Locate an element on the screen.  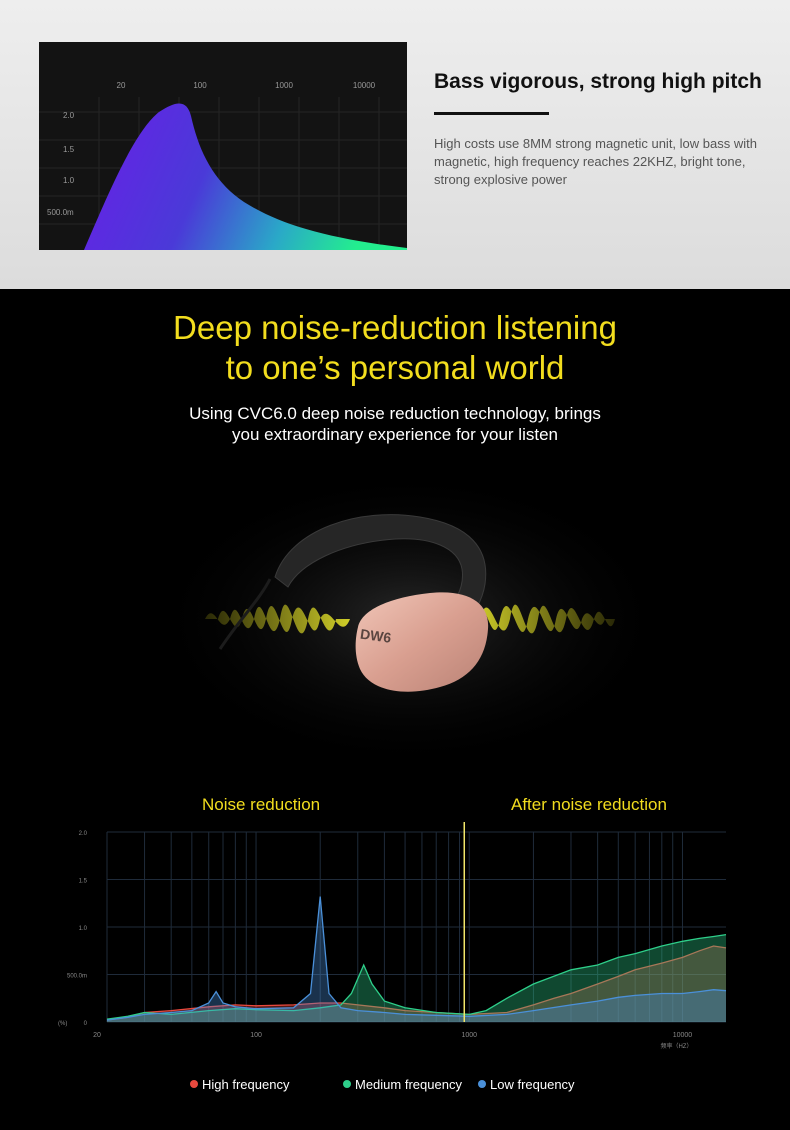
legend-dot-red is located at coordinates (194, 1084).